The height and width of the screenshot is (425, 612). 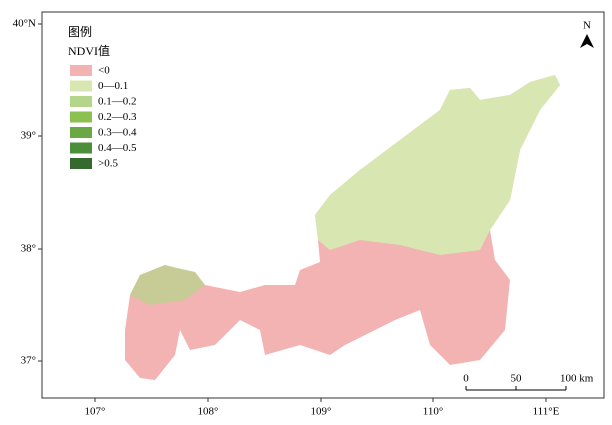 What do you see at coordinates (117, 148) in the screenshot?
I see `legend-label: 0.4—0.5` at bounding box center [117, 148].